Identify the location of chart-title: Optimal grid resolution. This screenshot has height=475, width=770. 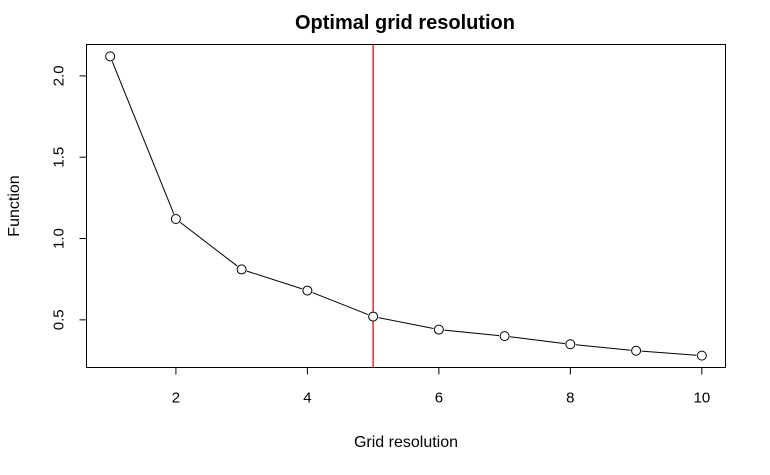
(405, 23).